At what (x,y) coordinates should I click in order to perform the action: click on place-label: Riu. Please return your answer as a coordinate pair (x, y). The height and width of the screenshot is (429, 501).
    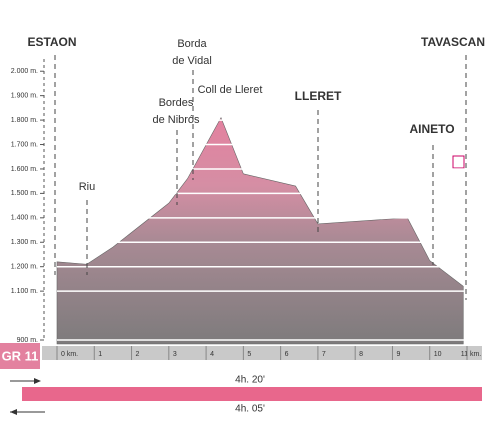
    Looking at the image, I should click on (87, 187).